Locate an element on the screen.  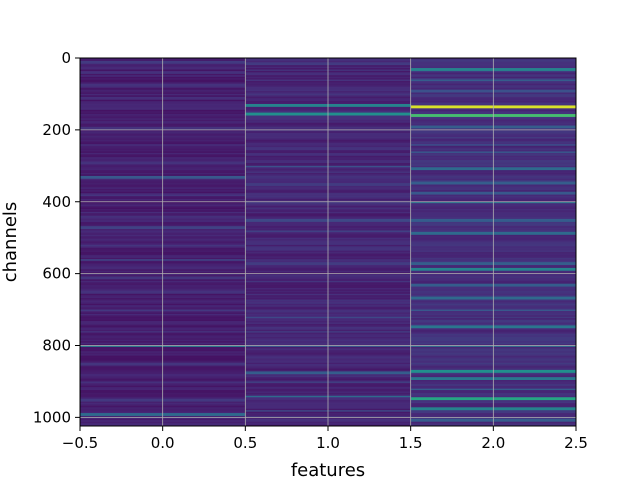
x-axis-ticks: −0.5 0.0 0.5 1.0 1.5 2.0 2.5 is located at coordinates (325, 439).